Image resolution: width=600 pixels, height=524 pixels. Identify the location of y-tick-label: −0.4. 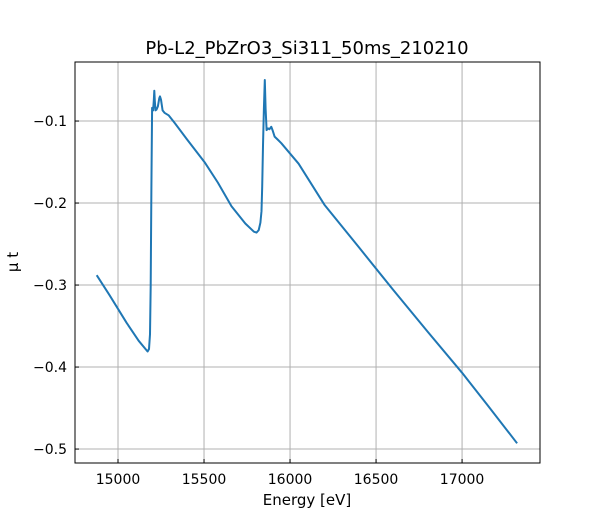
(50, 368).